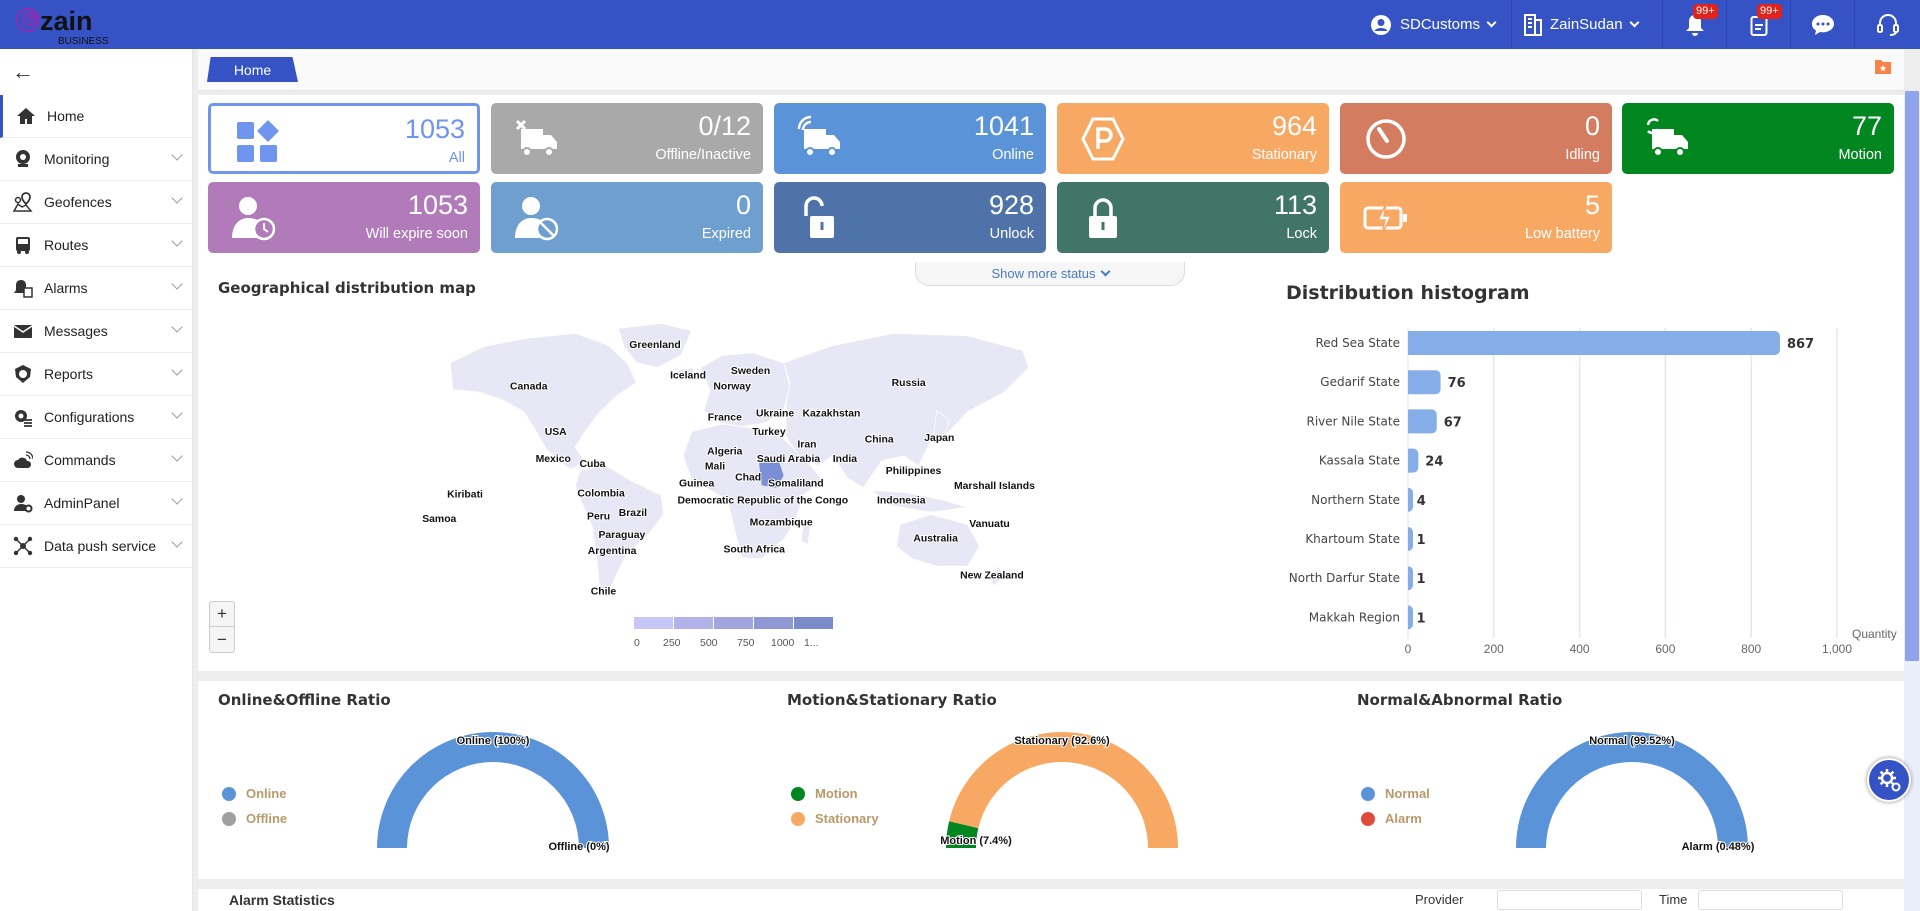  Describe the element at coordinates (1912, 376) in the screenshot. I see `scrollbar-thumb` at that location.